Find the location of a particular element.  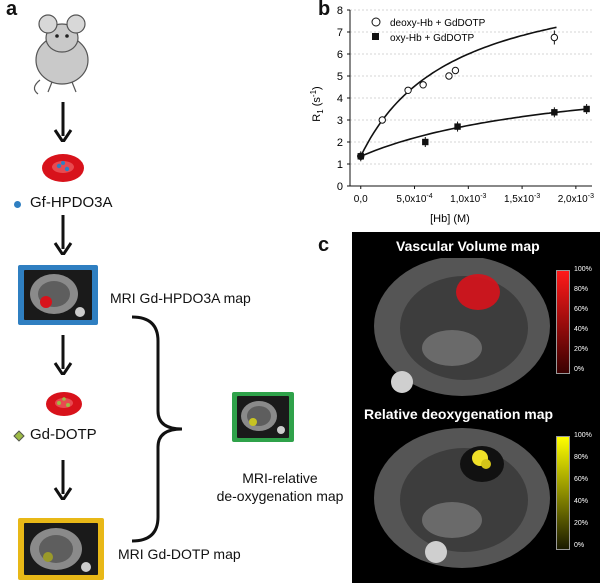

y-tick-label: 1 is located at coordinates (340, 165).